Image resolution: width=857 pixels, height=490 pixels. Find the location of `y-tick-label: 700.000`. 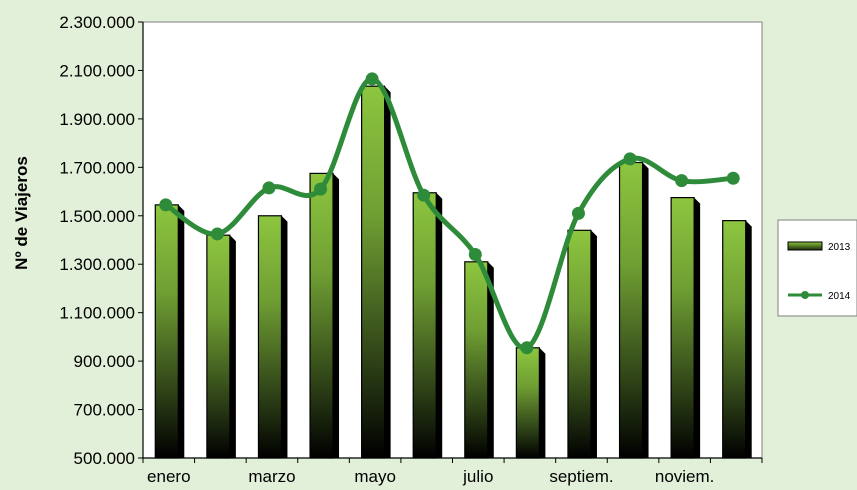

y-tick-label: 700.000 is located at coordinates (104, 410).